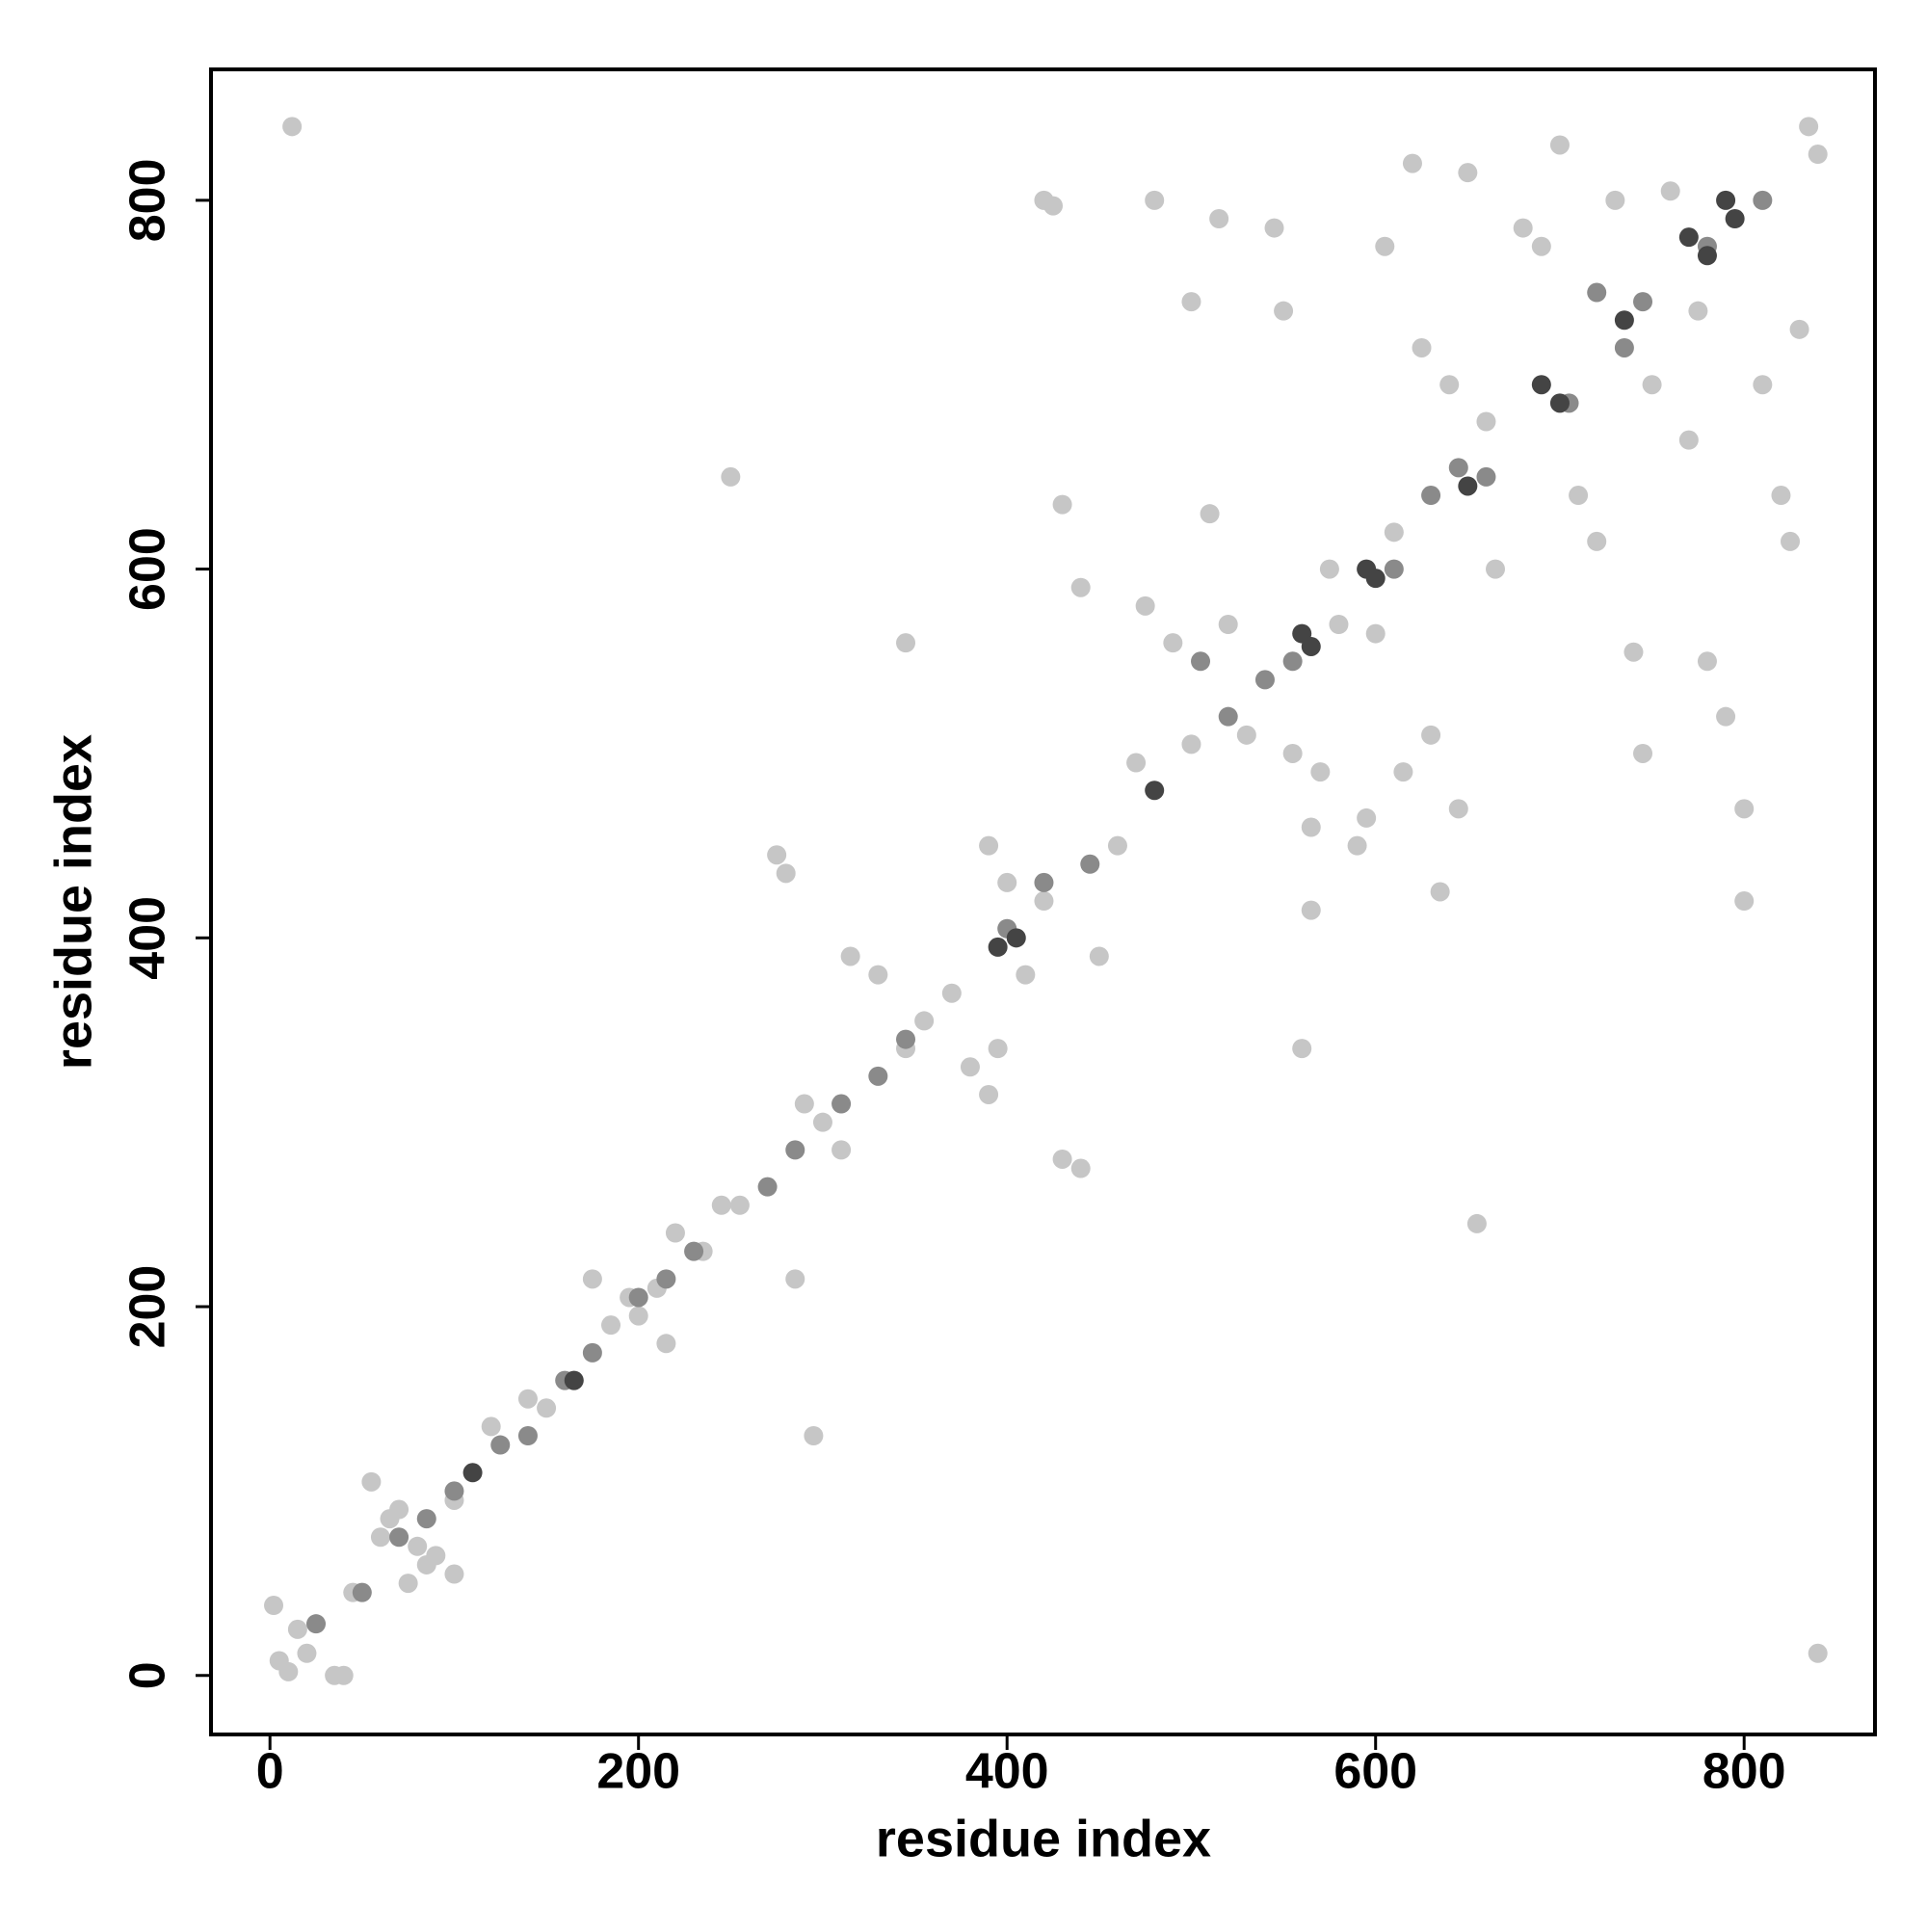  Describe the element at coordinates (148, 1675) in the screenshot. I see `y-tick-label: 0` at that location.